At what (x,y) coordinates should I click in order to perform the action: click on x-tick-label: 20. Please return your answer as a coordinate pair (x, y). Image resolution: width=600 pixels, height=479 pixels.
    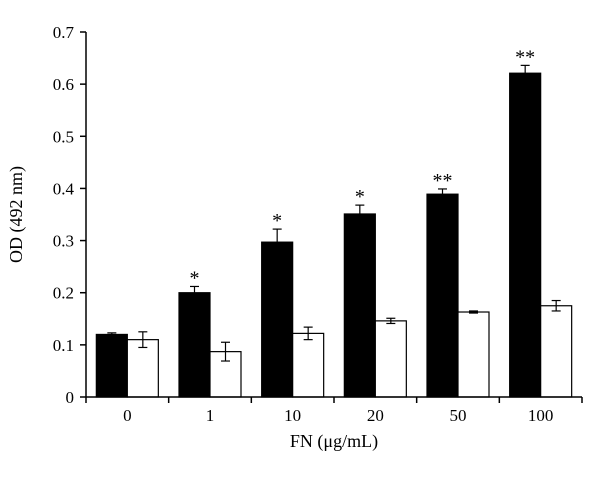
    Looking at the image, I should click on (375, 415).